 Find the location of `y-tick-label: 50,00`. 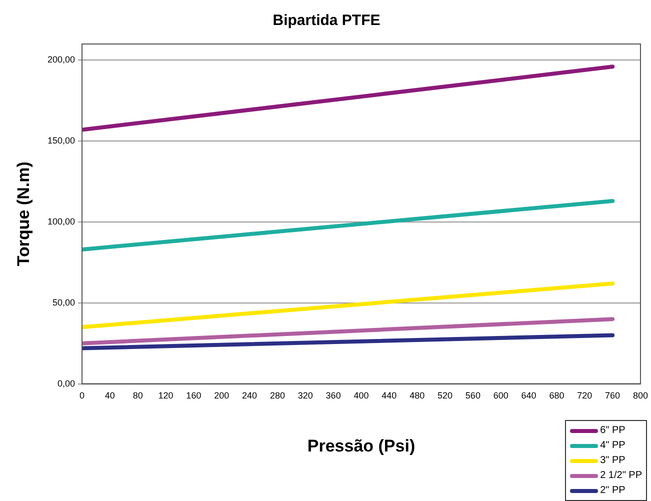

y-tick-label: 50,00 is located at coordinates (63, 302).